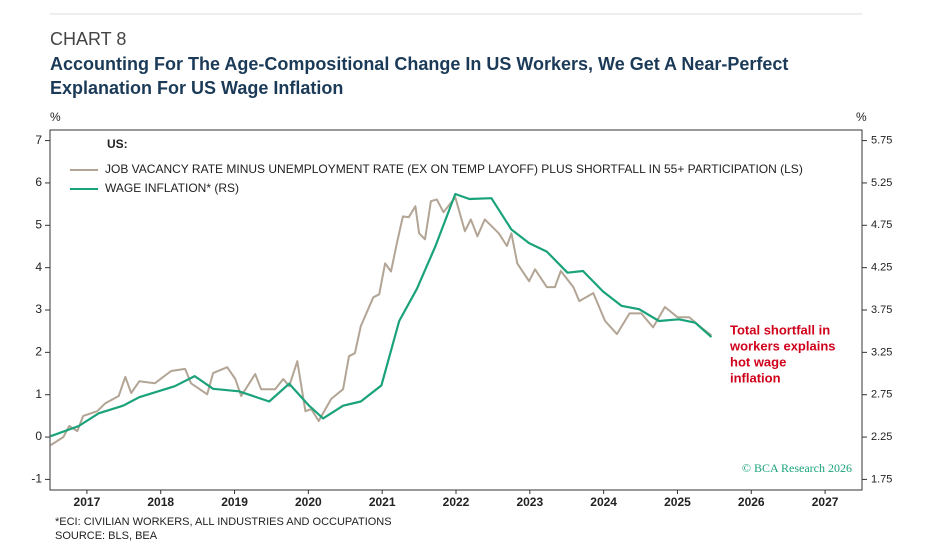 This screenshot has height=559, width=925. I want to click on x-tick-label: 2026, so click(751, 502).